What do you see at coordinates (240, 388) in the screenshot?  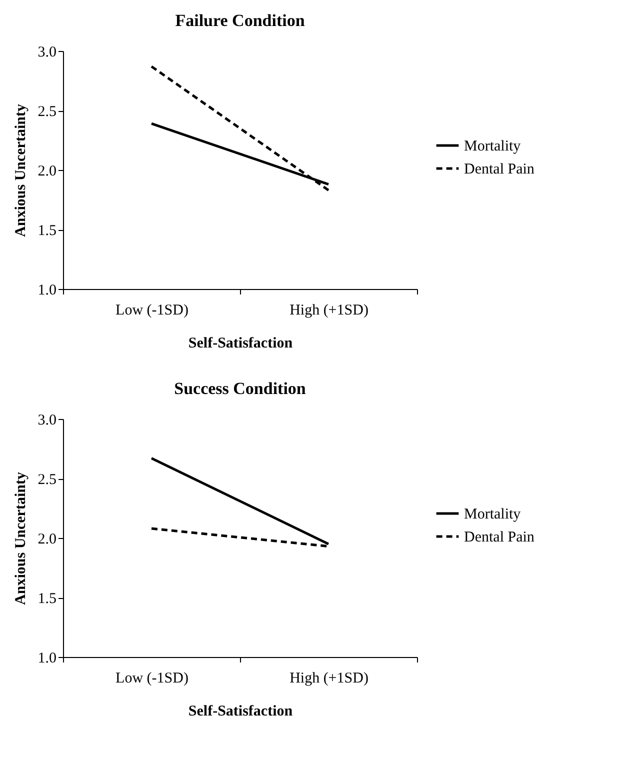 I see `chart-title: Success Condition` at bounding box center [240, 388].